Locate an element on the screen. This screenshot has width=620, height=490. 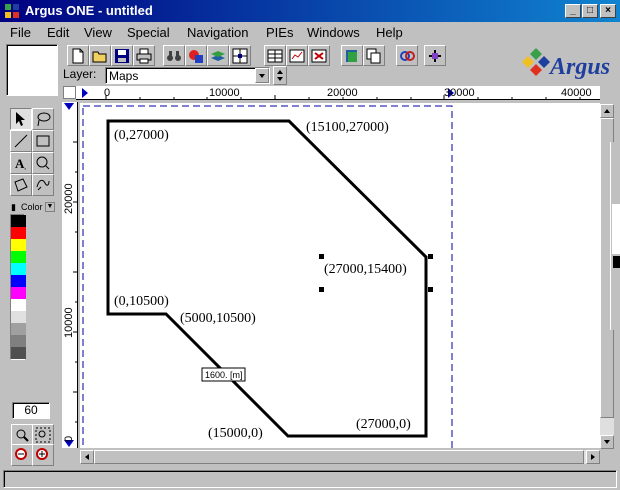
horizontal-scroll-thumb is located at coordinates (339, 457).